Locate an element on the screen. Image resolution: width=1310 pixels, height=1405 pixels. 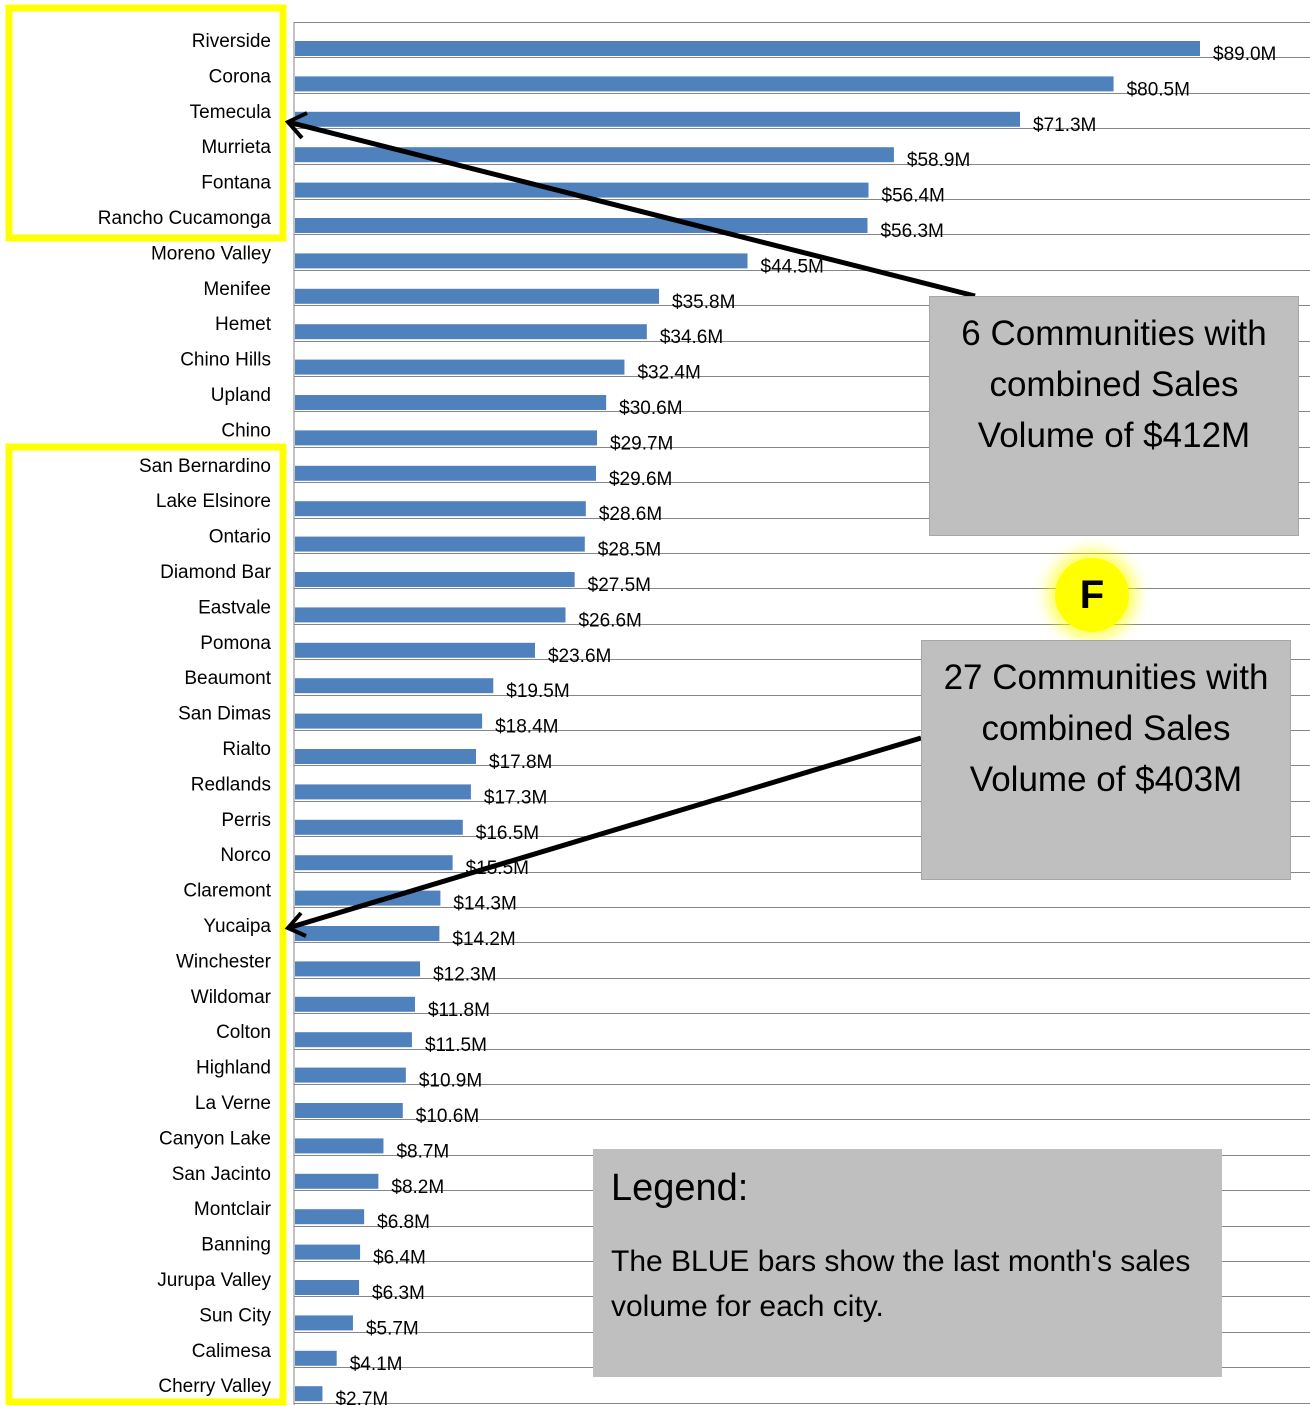
value-label: $10.9M is located at coordinates (450, 1081).